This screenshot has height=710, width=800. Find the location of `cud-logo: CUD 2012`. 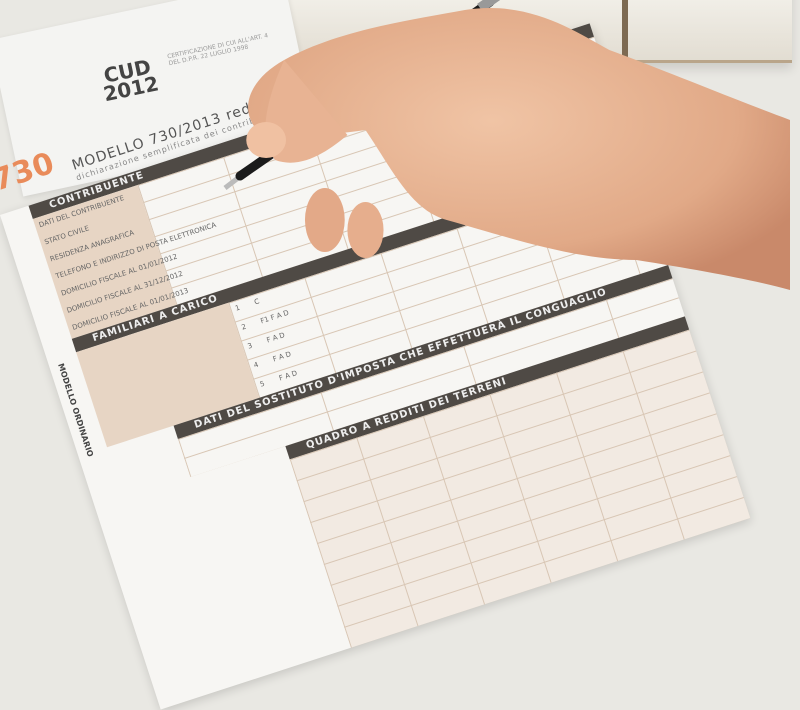

cud-logo: CUD 2012 is located at coordinates (131, 80).